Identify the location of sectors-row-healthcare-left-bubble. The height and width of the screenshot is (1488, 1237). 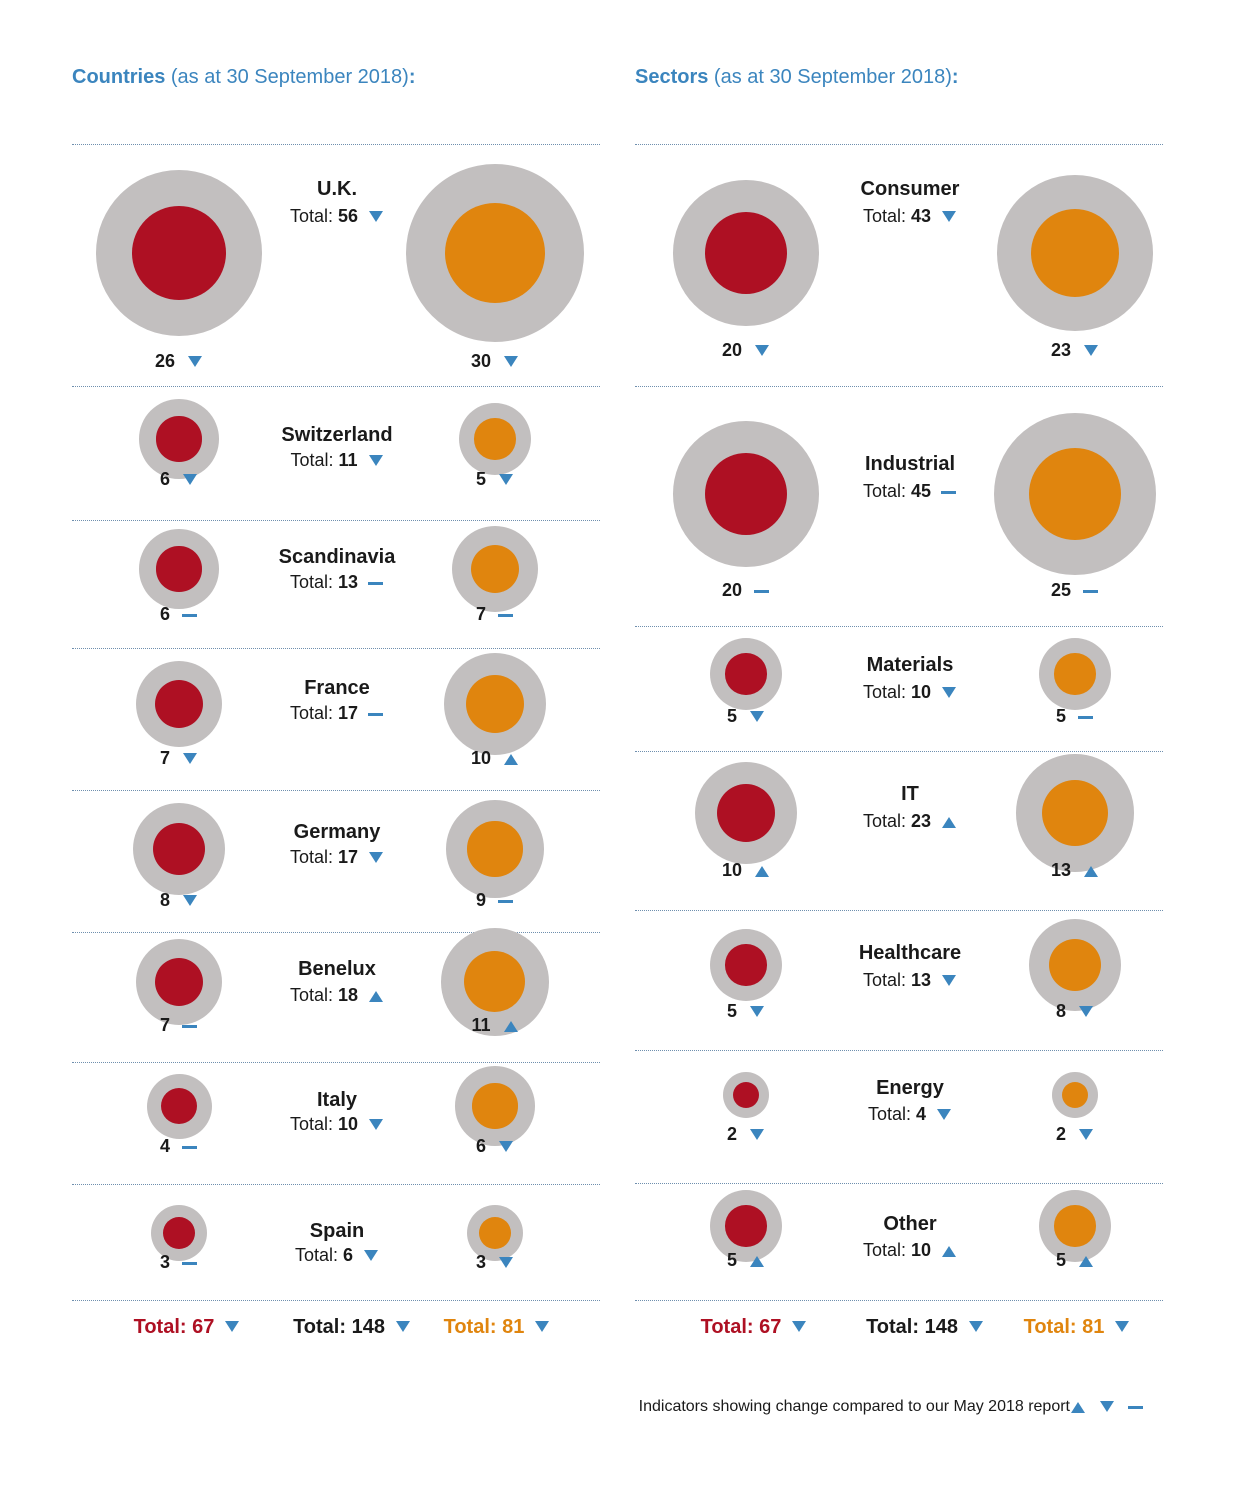
(746, 965).